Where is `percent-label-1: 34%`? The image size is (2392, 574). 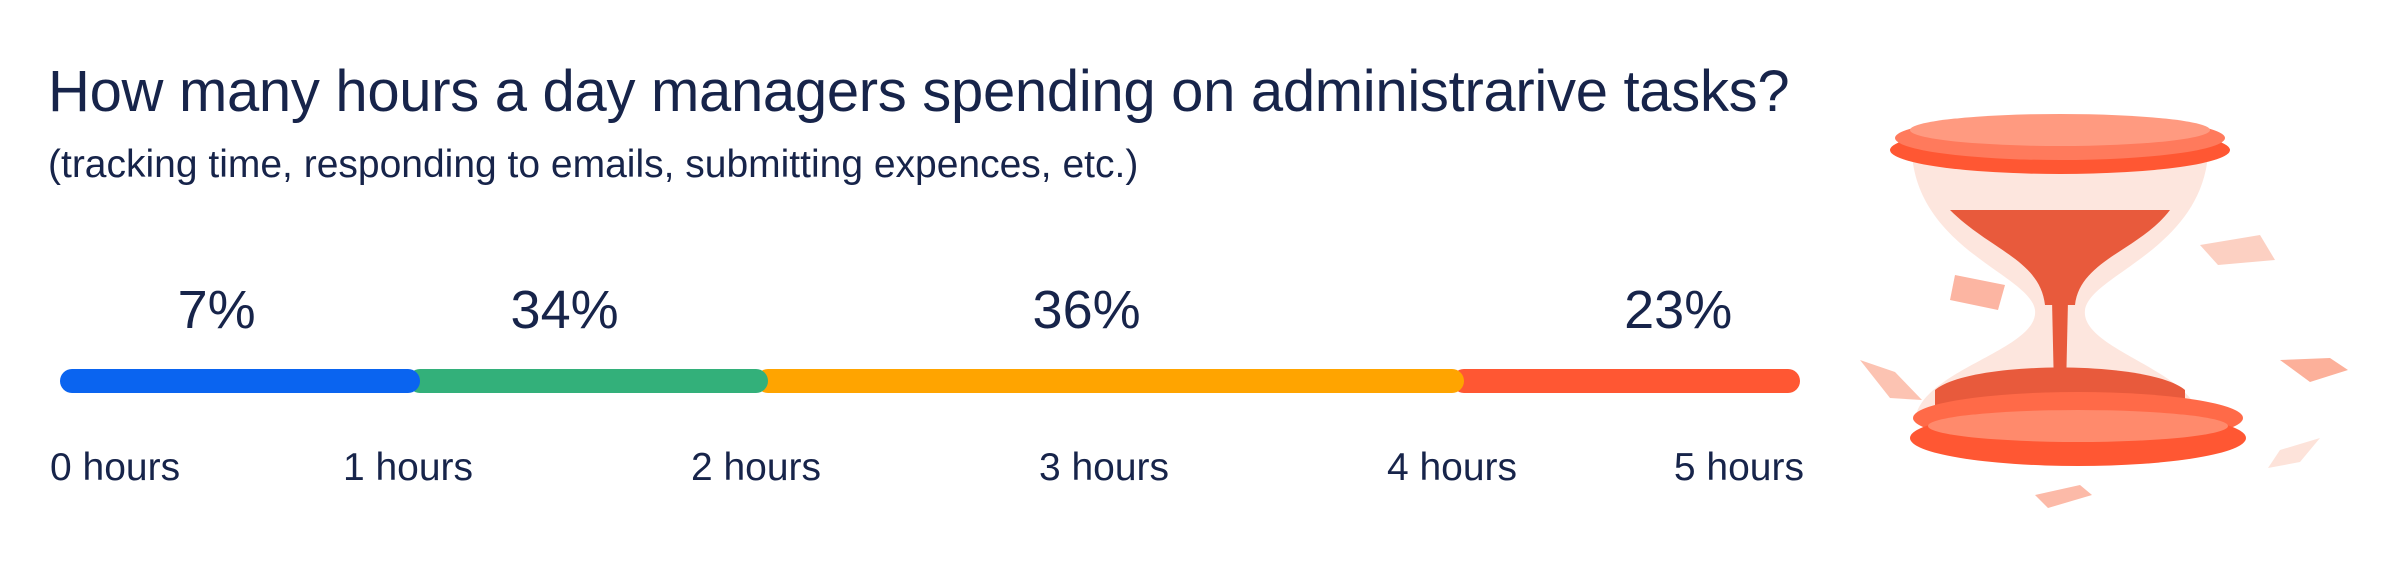
percent-label-1: 34% is located at coordinates (565, 310).